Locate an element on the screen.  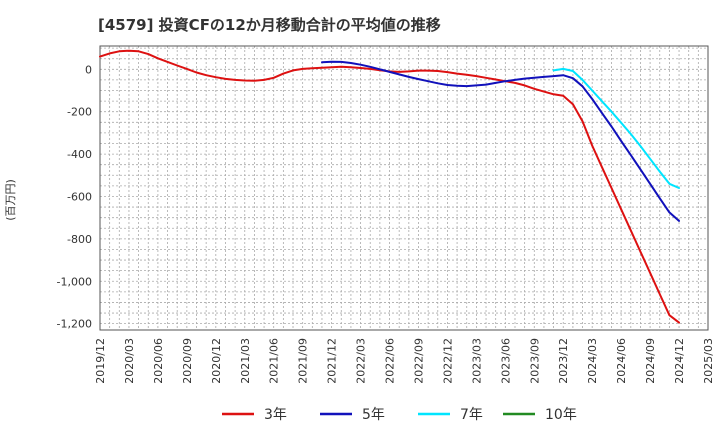
x-tick-label: 2020/09 is located at coordinates (187, 361).